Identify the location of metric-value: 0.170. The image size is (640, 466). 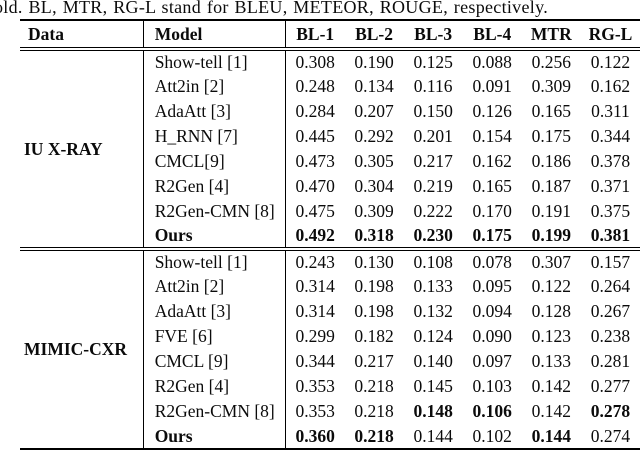
(492, 211).